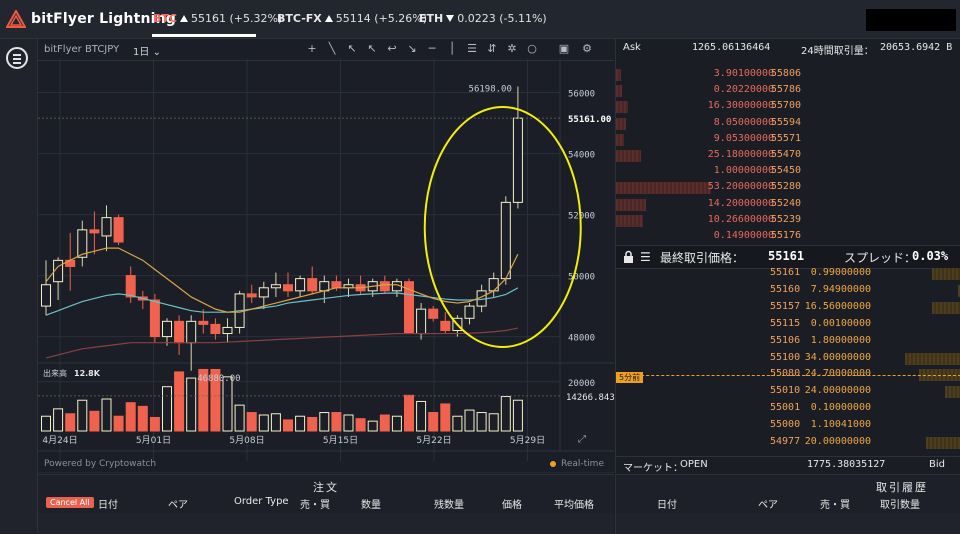 The height and width of the screenshot is (534, 960). What do you see at coordinates (574, 505) in the screenshot?
I see `orders-col-avg-price: 平均価格` at bounding box center [574, 505].